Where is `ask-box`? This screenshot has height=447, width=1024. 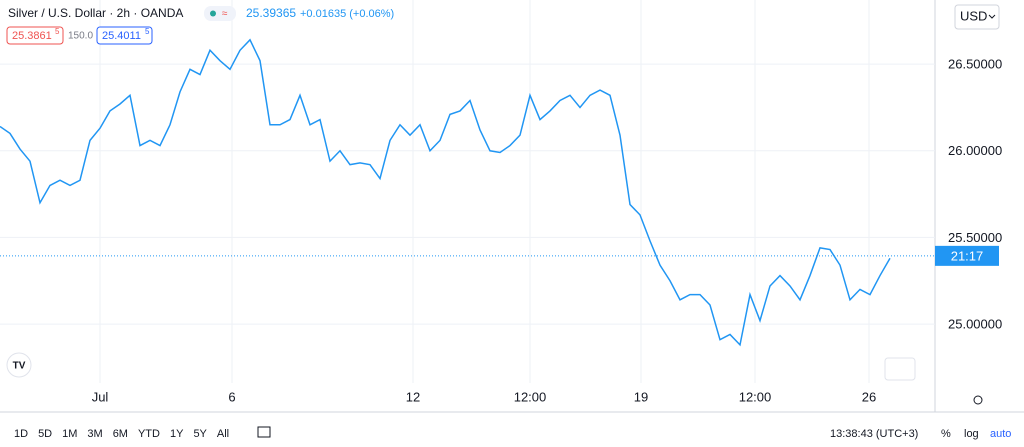
ask-box is located at coordinates (124, 35).